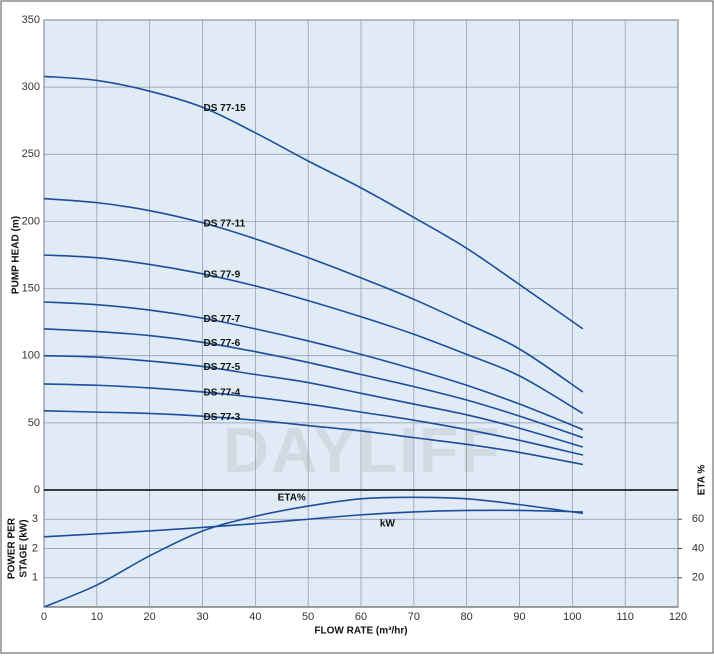 Image resolution: width=714 pixels, height=659 pixels. I want to click on curve-label: DS 77-15, so click(225, 108).